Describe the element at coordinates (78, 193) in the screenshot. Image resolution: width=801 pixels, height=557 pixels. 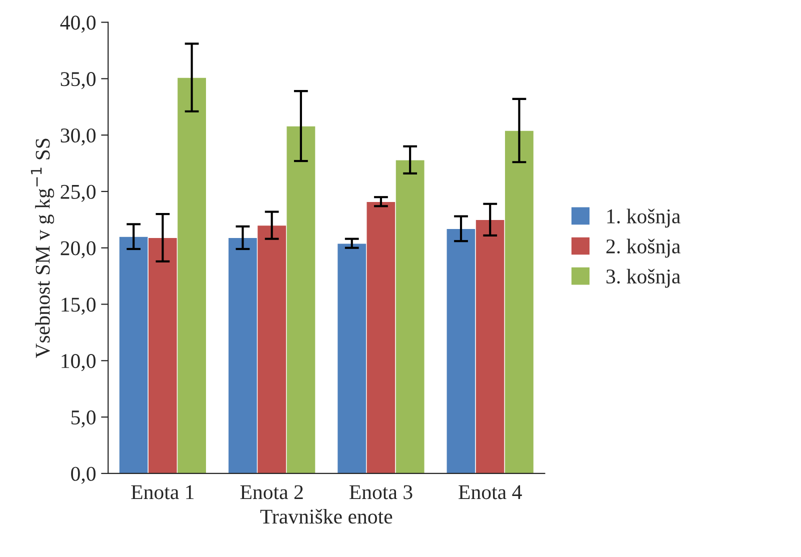
I see `y-tick-label: 25,0` at that location.